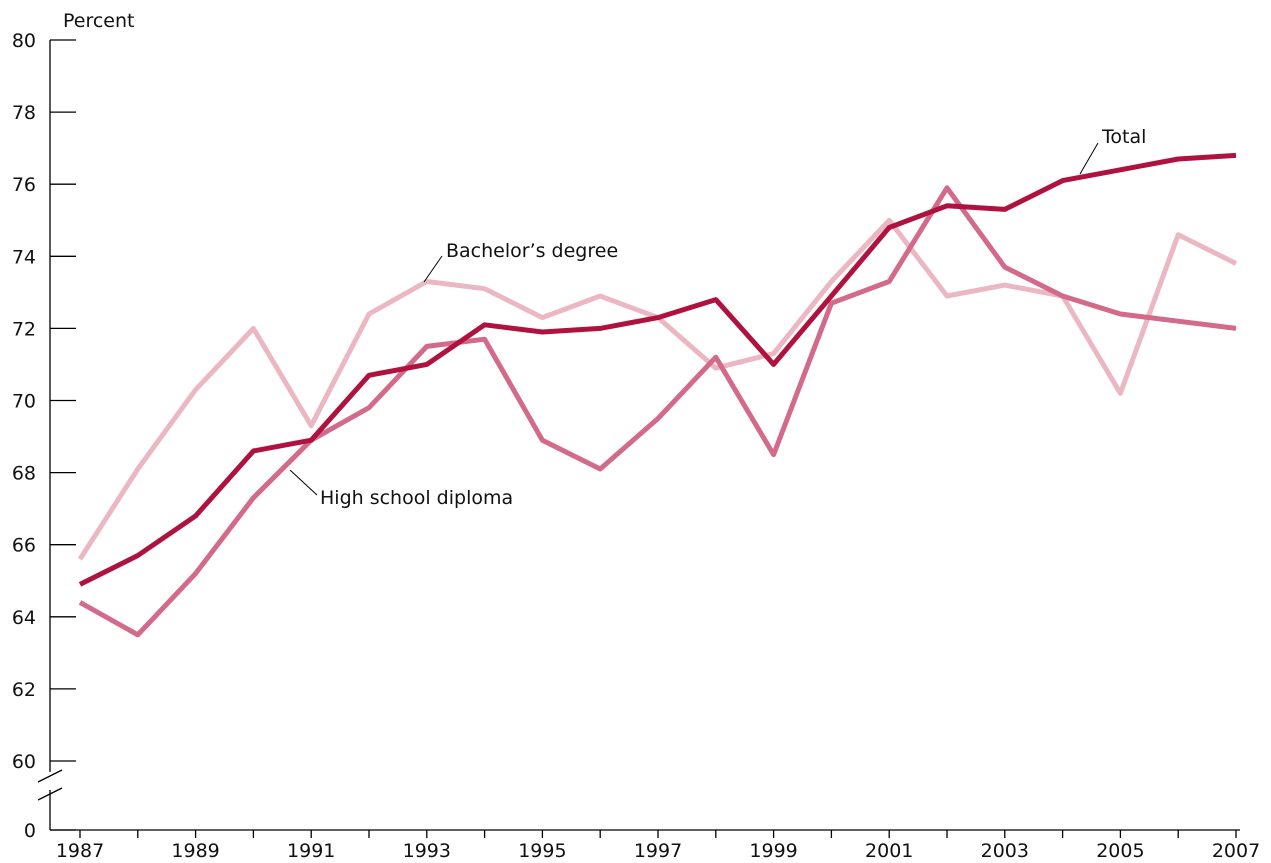 This screenshot has width=1271, height=863. What do you see at coordinates (30, 831) in the screenshot?
I see `y-tick-label: 0` at bounding box center [30, 831].